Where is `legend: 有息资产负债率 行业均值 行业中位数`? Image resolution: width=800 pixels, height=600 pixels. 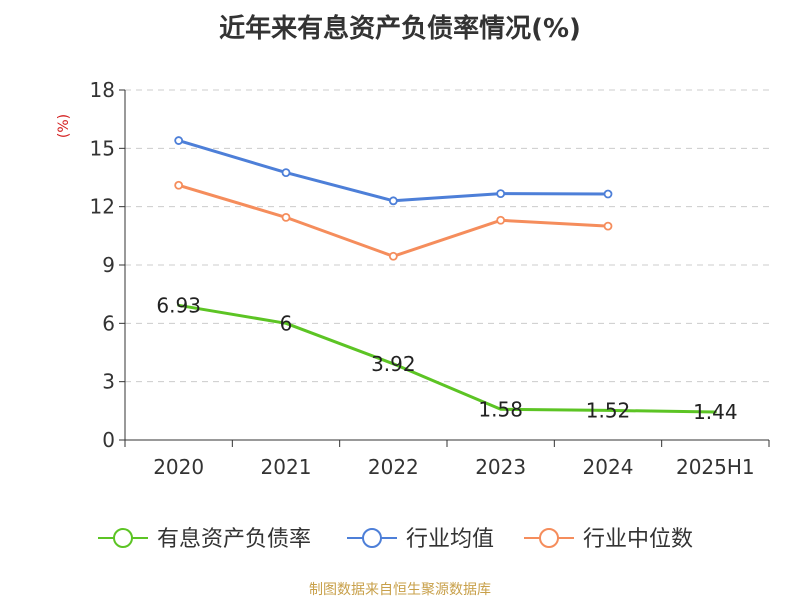 legend: 有息资产负债率 行业均值 行业中位数 is located at coordinates (395, 539).